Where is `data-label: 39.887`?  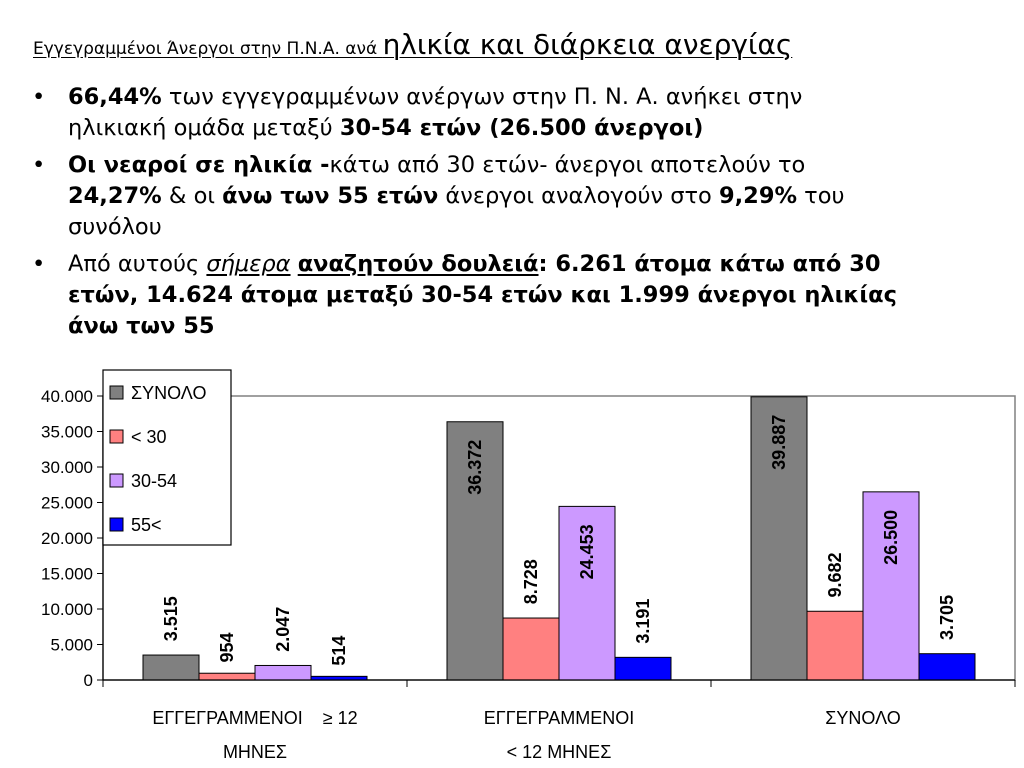 data-label: 39.887 is located at coordinates (779, 442).